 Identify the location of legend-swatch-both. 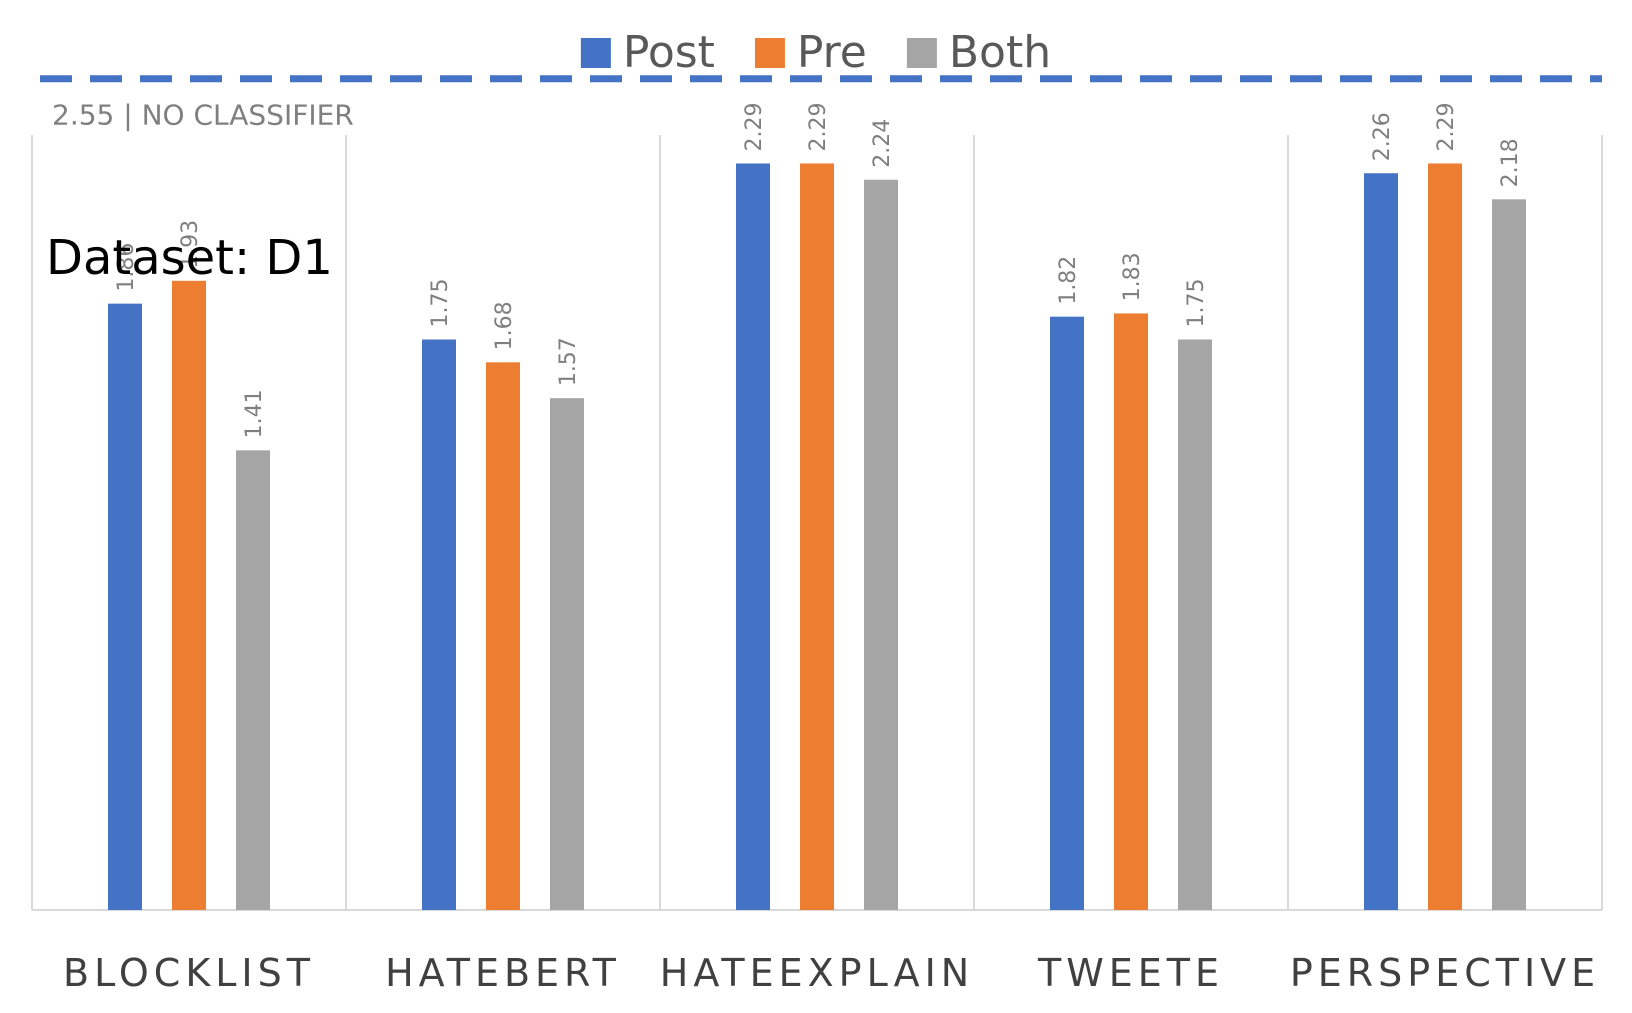
(921, 53).